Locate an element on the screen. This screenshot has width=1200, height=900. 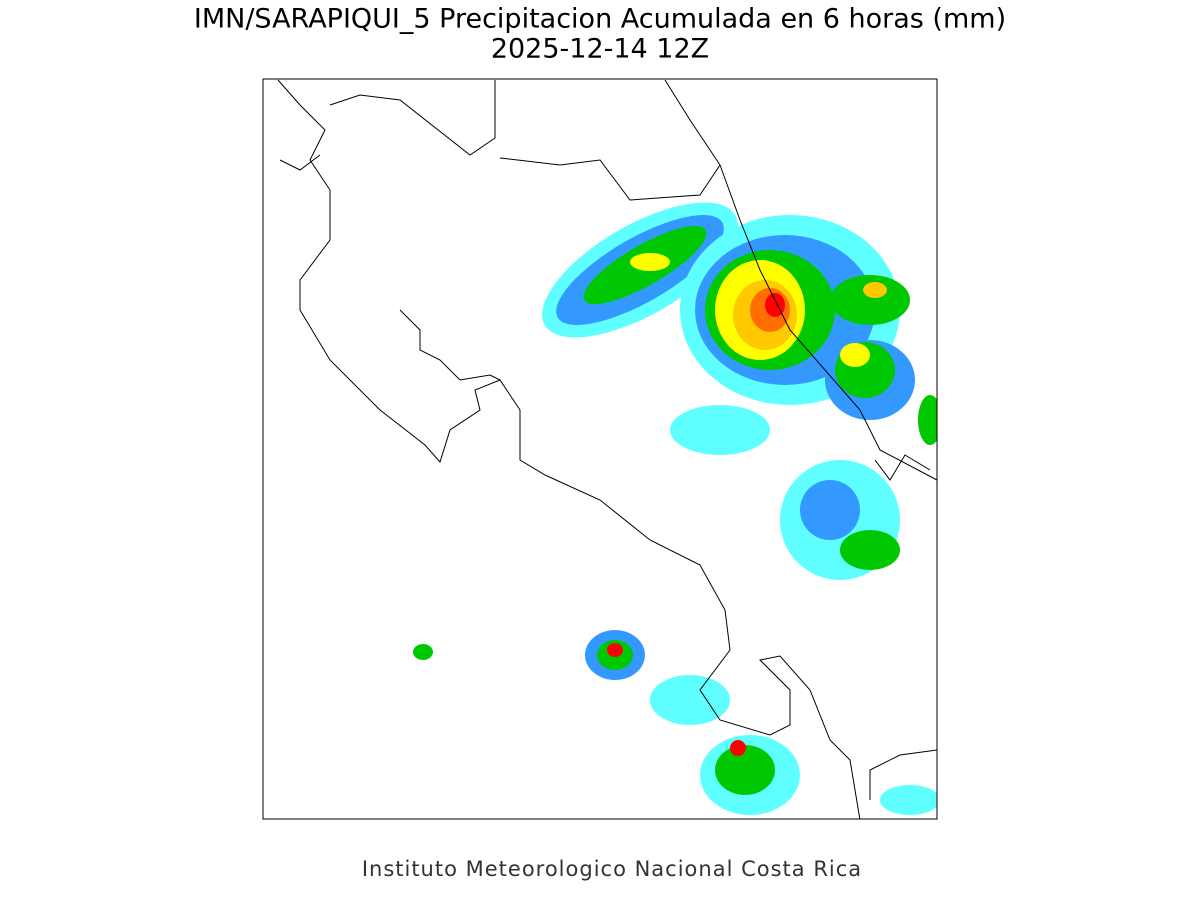
subtitle: 2025-12-14 12Z is located at coordinates (600, 49).